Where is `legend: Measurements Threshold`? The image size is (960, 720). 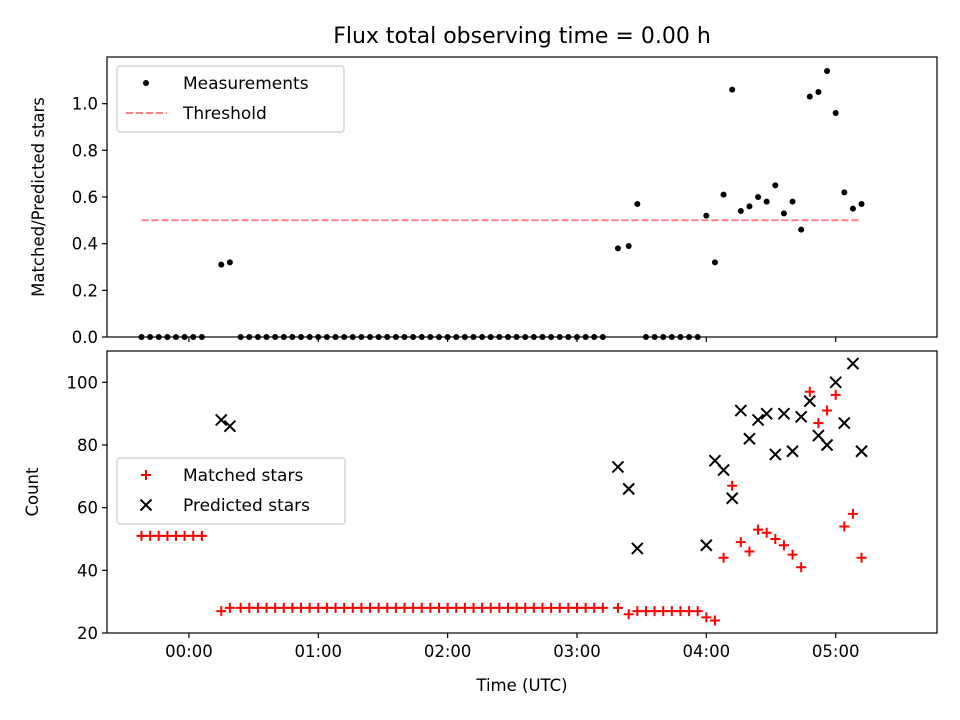 legend: Measurements Threshold is located at coordinates (230, 99).